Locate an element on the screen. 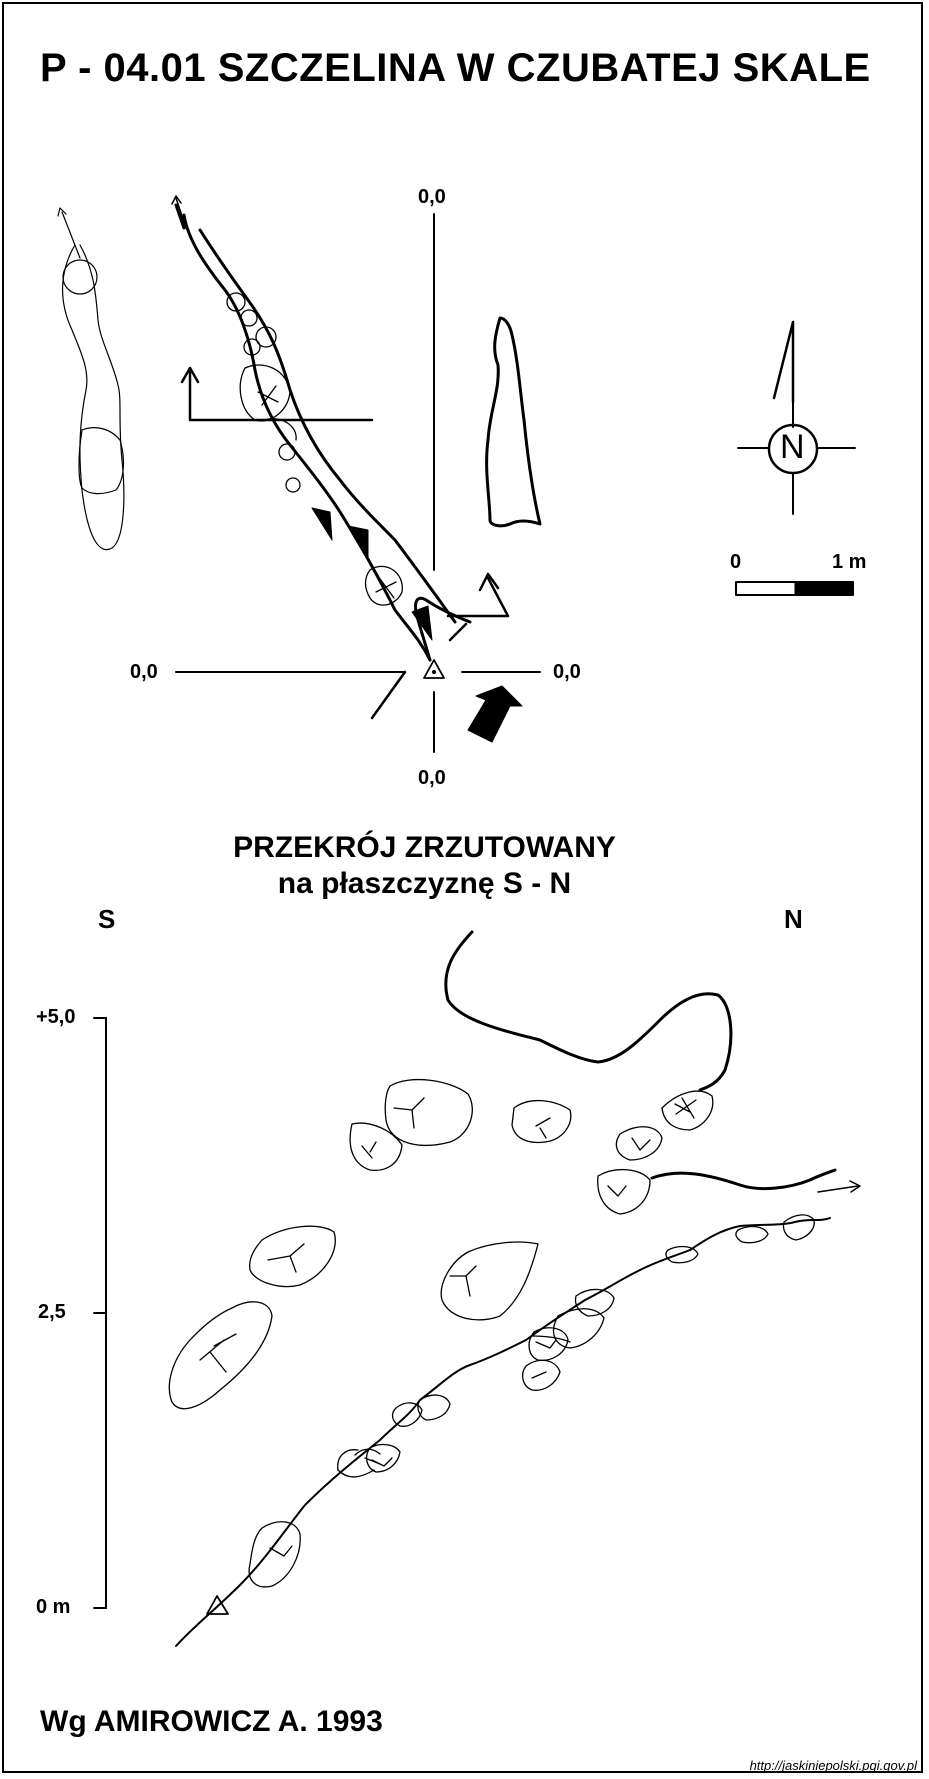 Image resolution: width=929 pixels, height=1779 pixels. ceiling-outline is located at coordinates (588, 1011).